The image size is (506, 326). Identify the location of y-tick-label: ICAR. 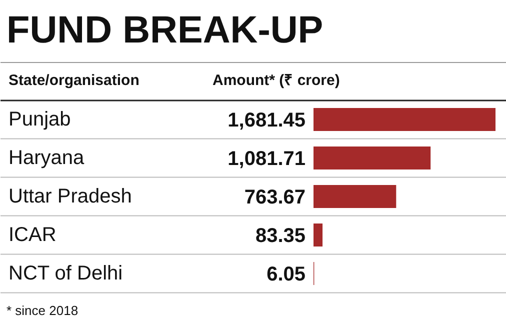
(32, 235).